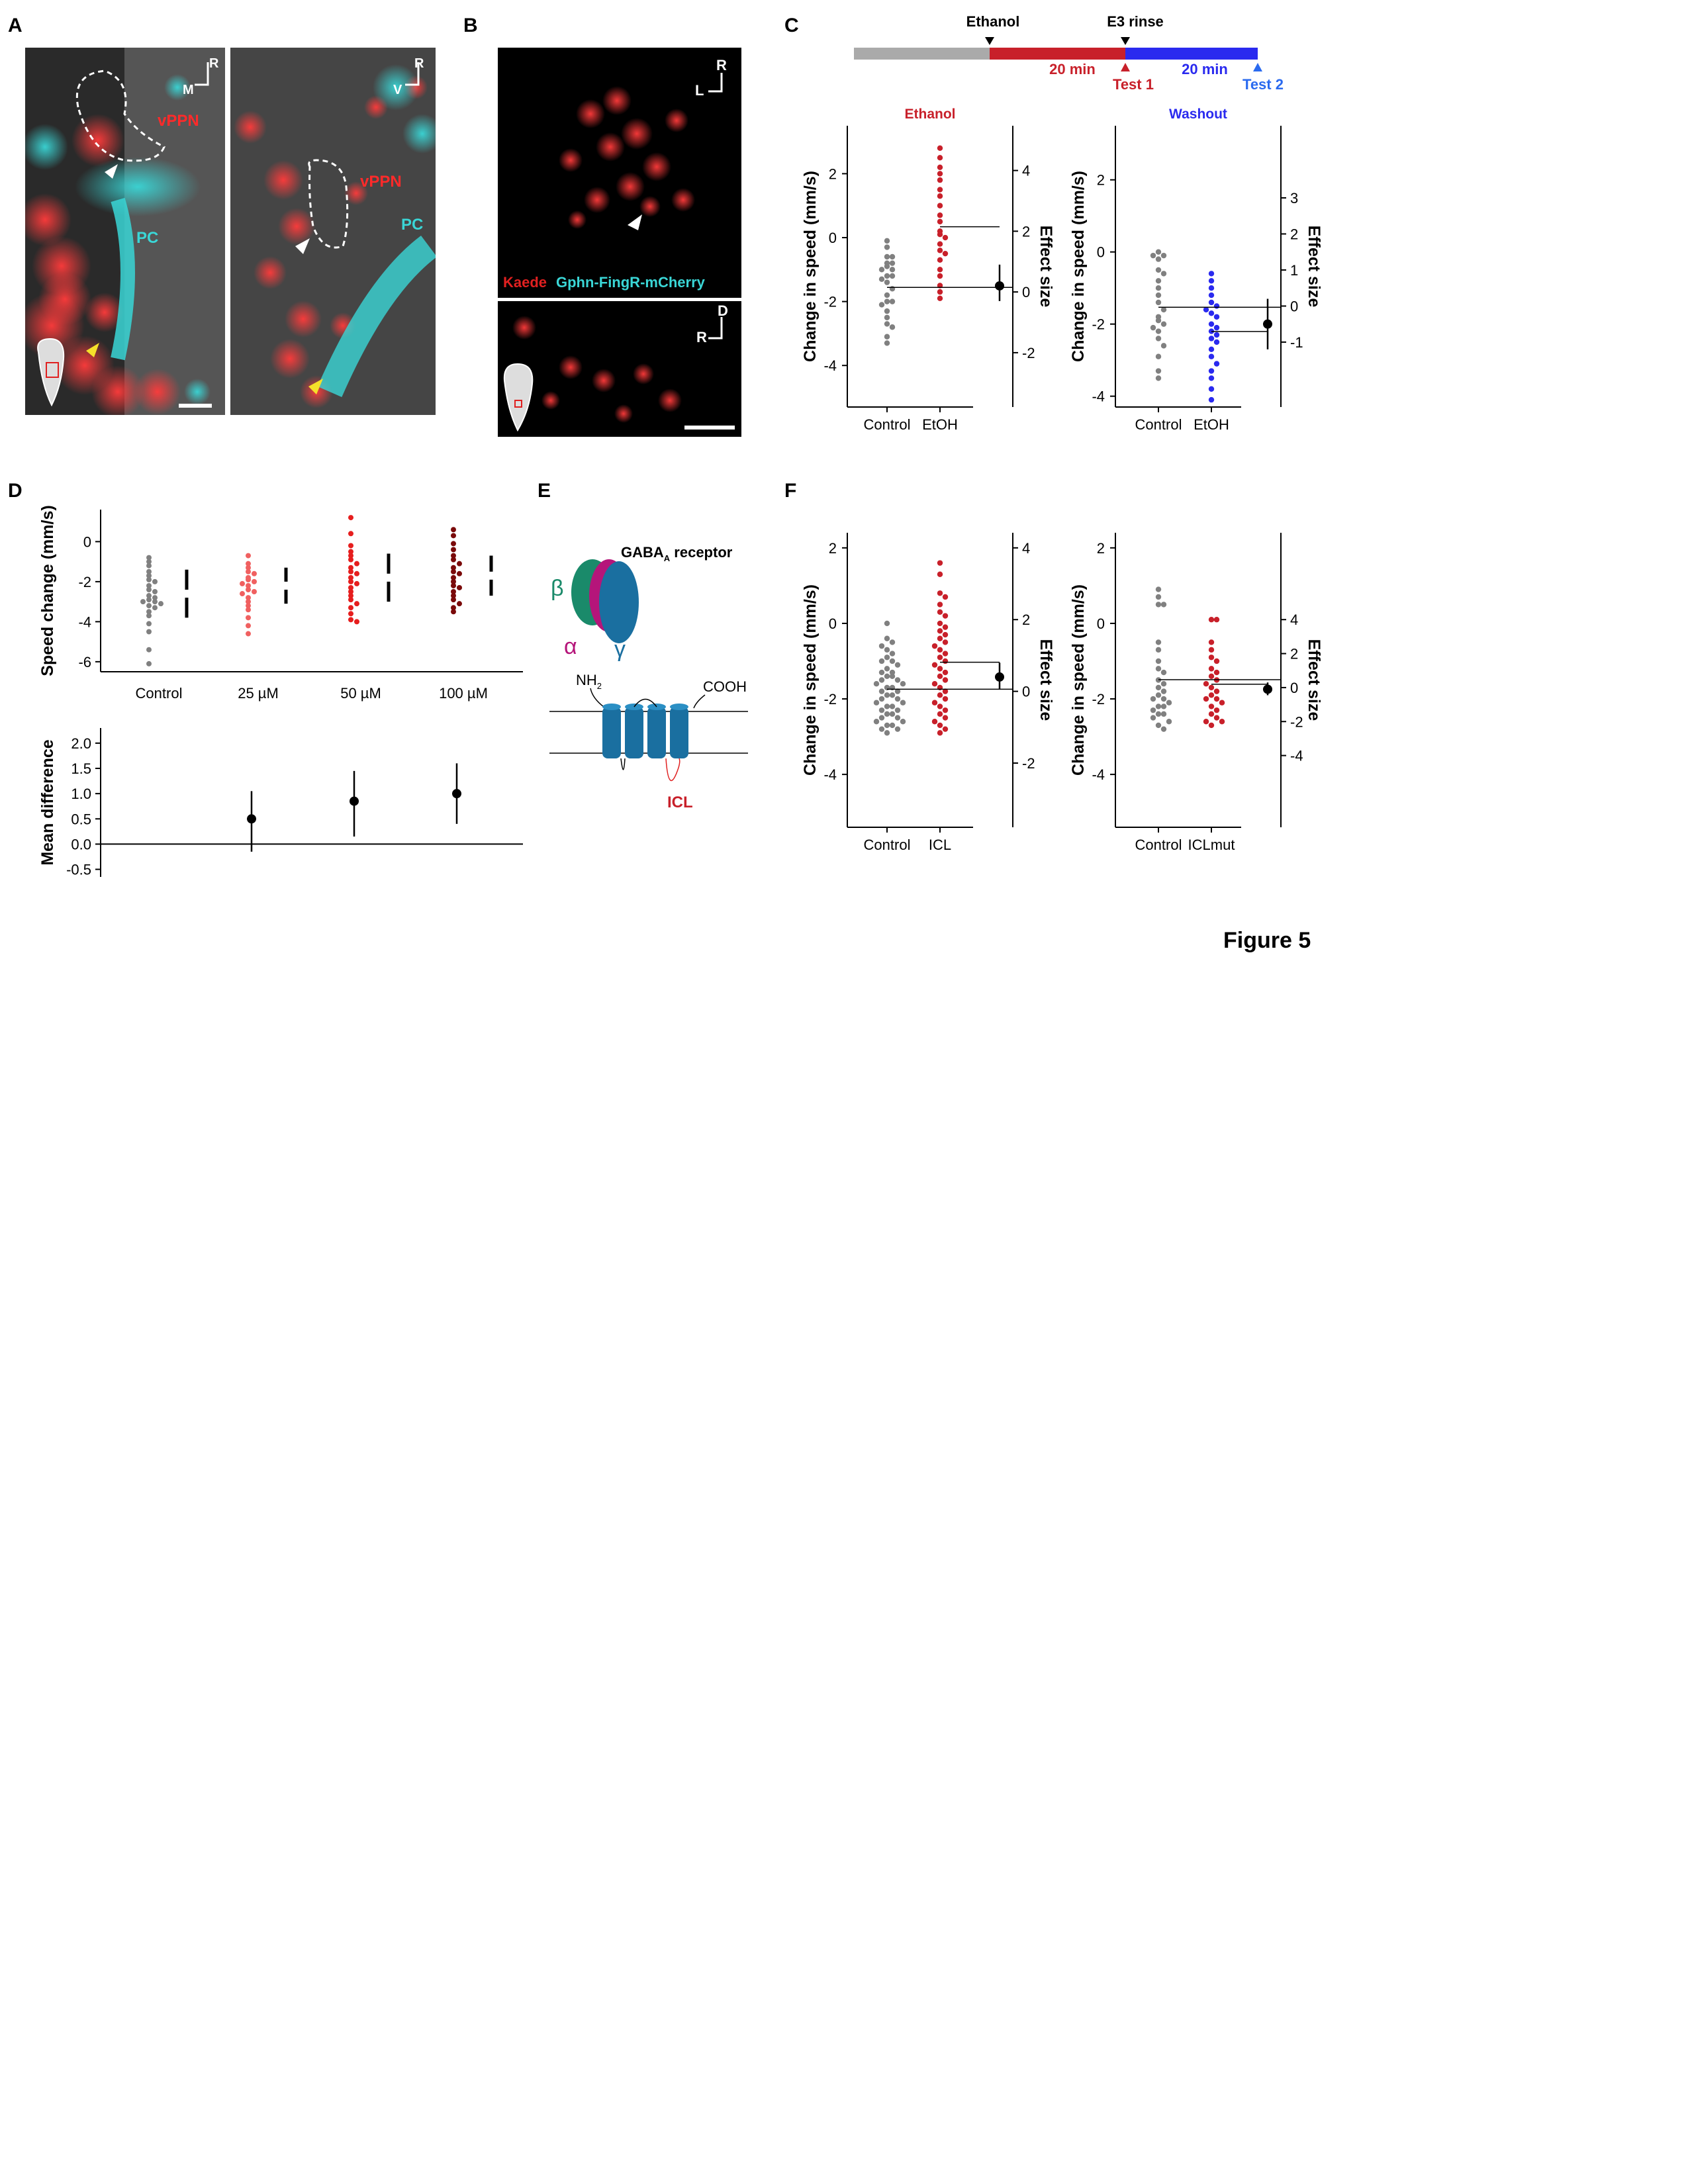 The height and width of the screenshot is (2184, 1688). What do you see at coordinates (672, 770) in the screenshot?
I see `icl-loop` at bounding box center [672, 770].